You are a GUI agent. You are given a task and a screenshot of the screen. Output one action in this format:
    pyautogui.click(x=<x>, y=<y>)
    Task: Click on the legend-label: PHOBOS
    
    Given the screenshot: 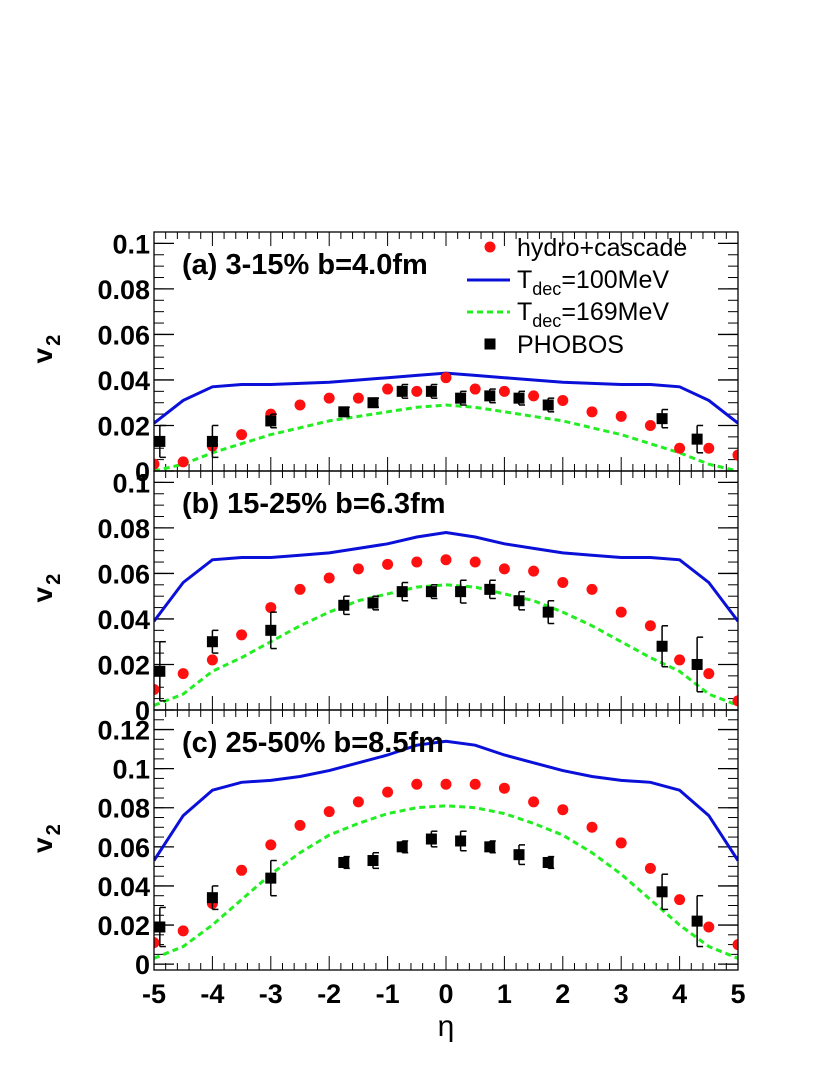 What is the action you would take?
    pyautogui.click(x=570, y=345)
    